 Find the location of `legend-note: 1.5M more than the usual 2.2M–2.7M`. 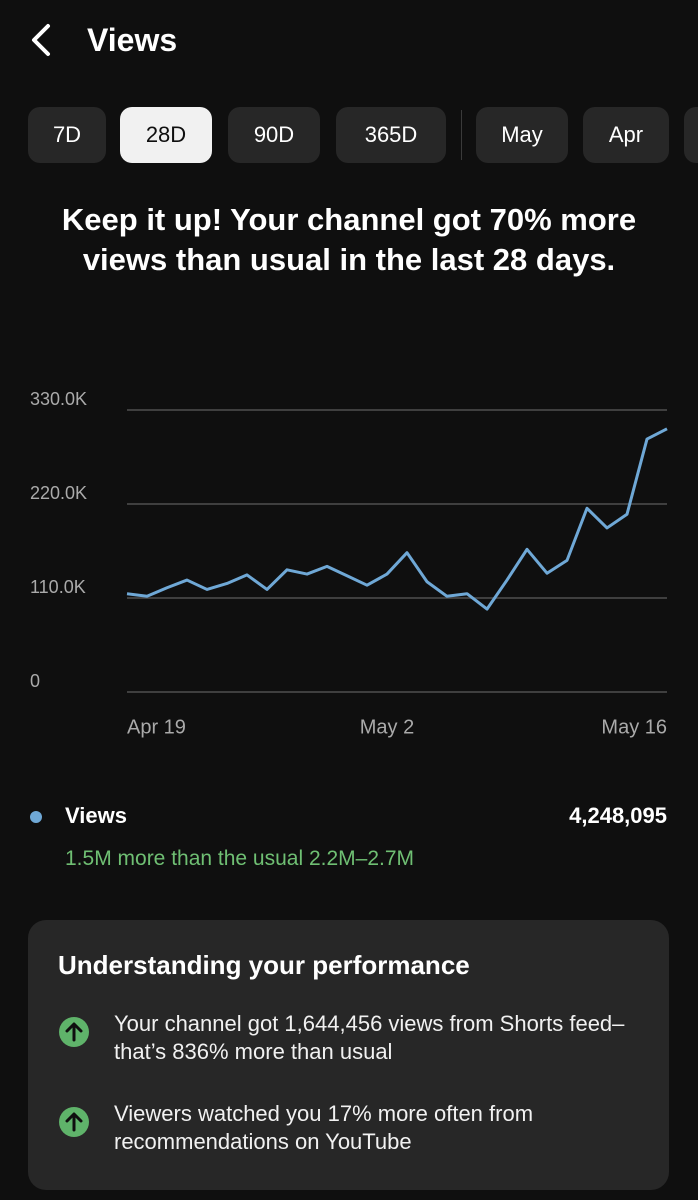

legend-note: 1.5M more than the usual 2.2M–2.7M is located at coordinates (240, 858).